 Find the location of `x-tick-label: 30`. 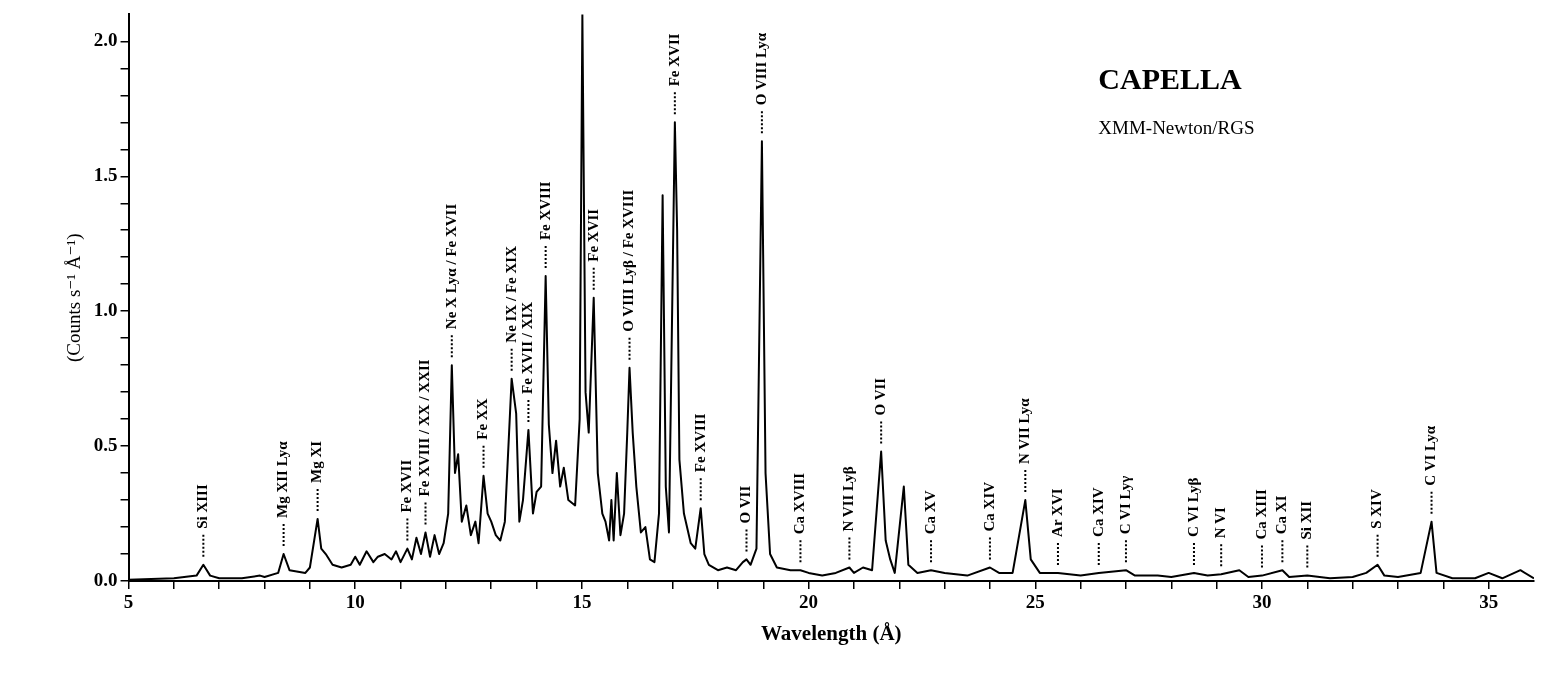

x-tick-label: 30 is located at coordinates (1262, 602).